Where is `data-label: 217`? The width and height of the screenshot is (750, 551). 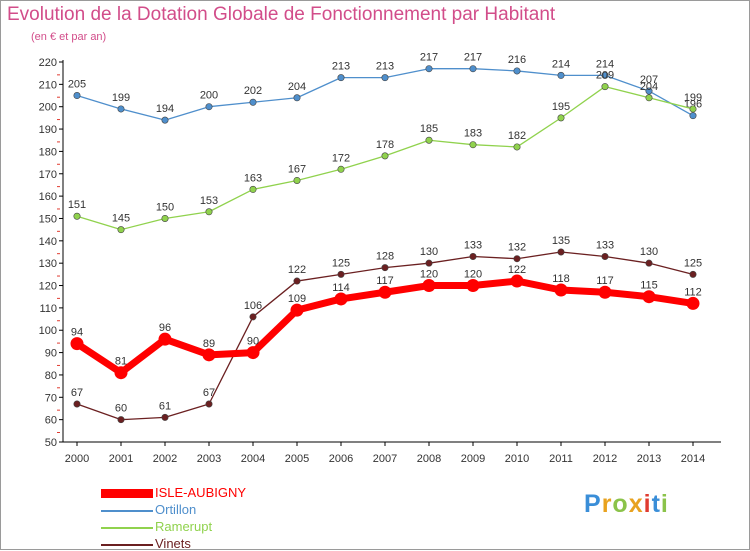
data-label: 217 is located at coordinates (473, 58).